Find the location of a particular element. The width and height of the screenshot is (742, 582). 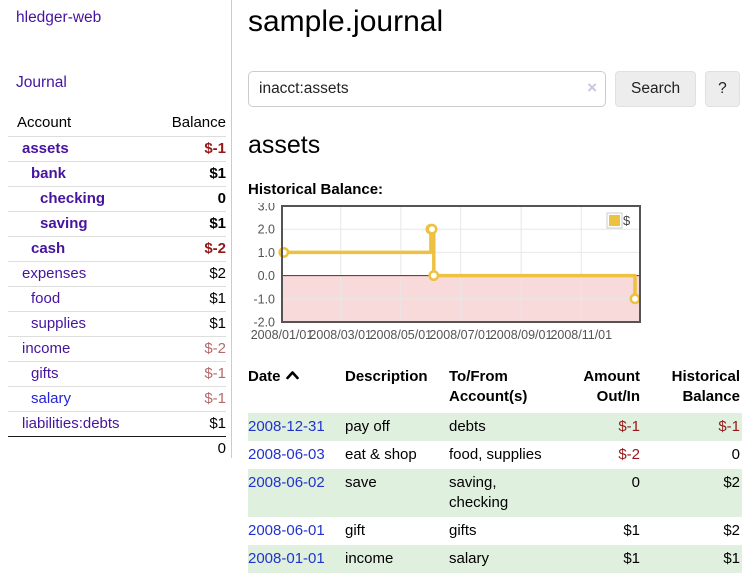

account-row: salary $-1 is located at coordinates (117, 399).